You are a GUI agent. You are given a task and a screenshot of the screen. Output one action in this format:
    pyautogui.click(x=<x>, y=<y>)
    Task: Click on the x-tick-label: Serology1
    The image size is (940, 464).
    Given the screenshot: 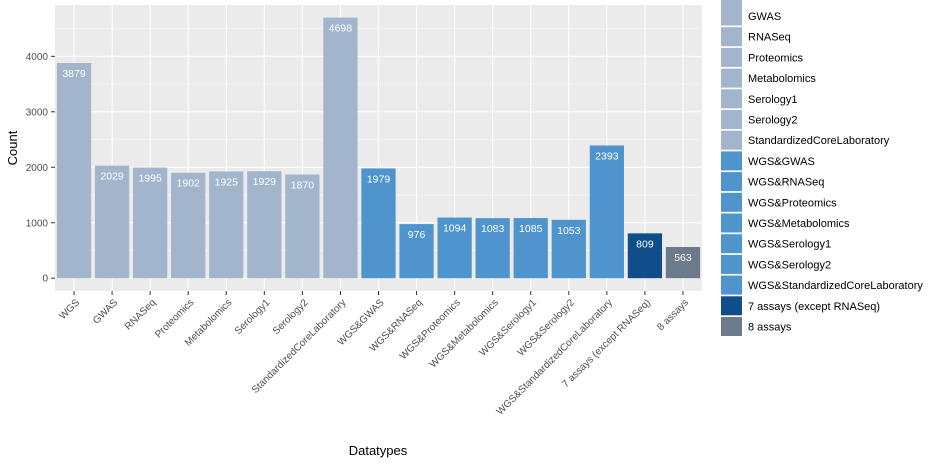 What is the action you would take?
    pyautogui.click(x=253, y=317)
    